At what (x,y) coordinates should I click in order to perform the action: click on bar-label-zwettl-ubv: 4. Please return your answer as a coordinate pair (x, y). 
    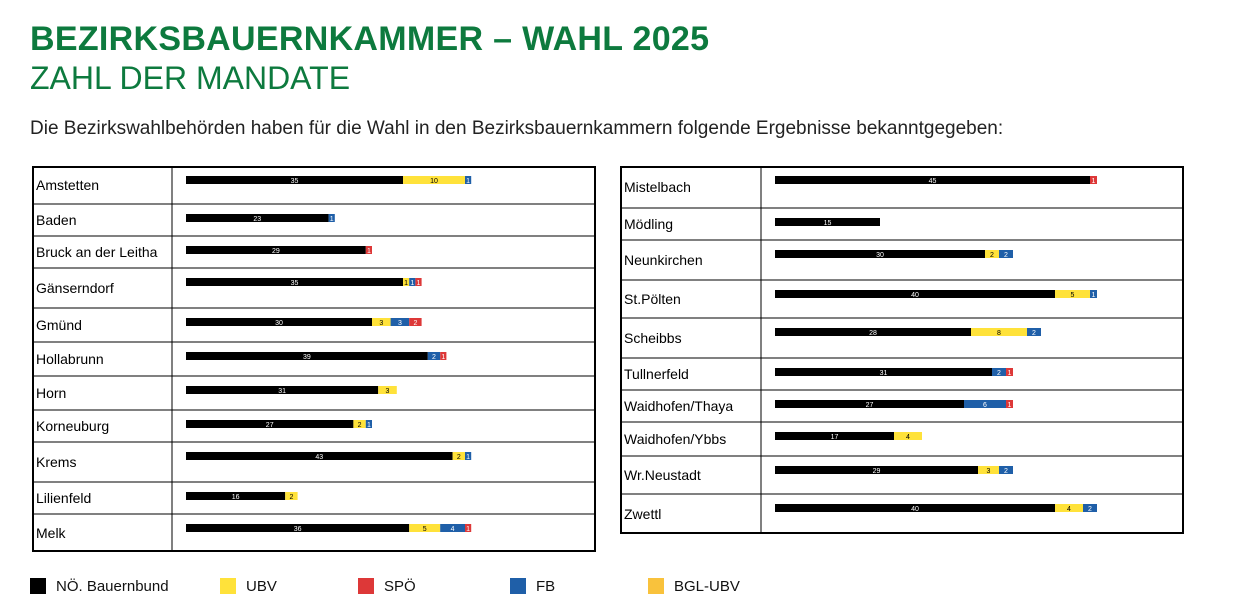
    Looking at the image, I should click on (1069, 509).